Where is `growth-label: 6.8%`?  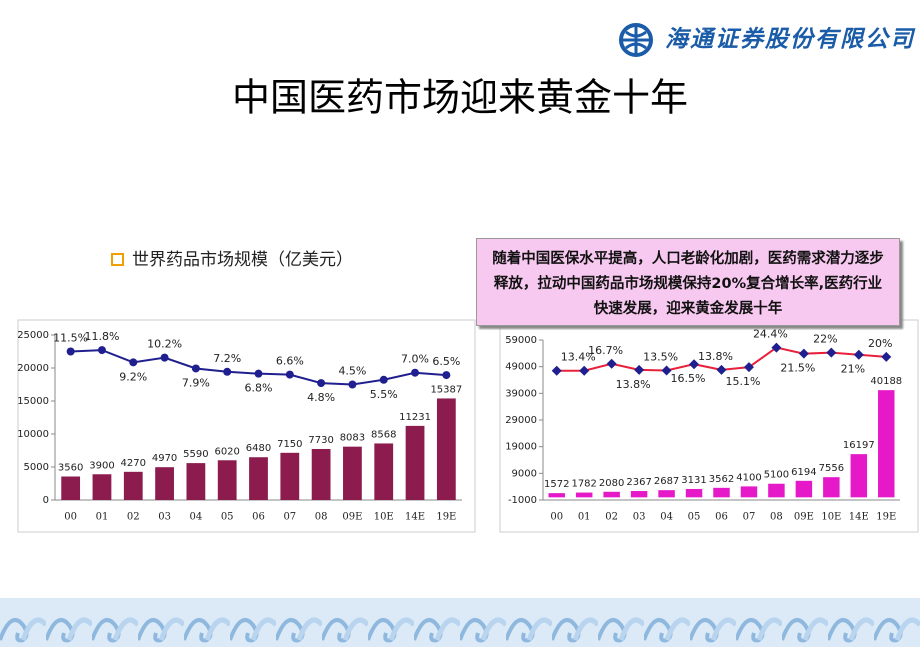
growth-label: 6.8% is located at coordinates (259, 388).